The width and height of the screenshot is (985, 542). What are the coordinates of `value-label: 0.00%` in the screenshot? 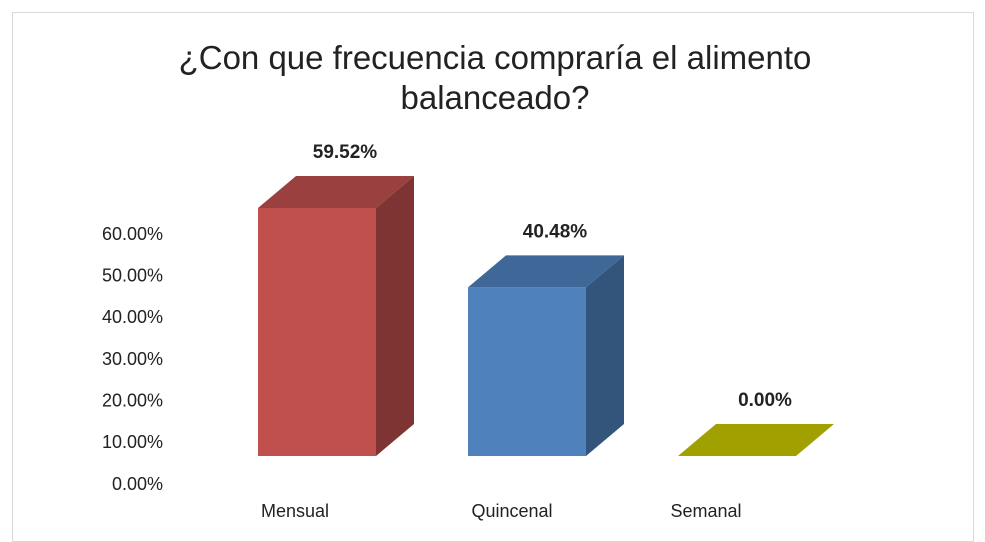 It's located at (765, 400).